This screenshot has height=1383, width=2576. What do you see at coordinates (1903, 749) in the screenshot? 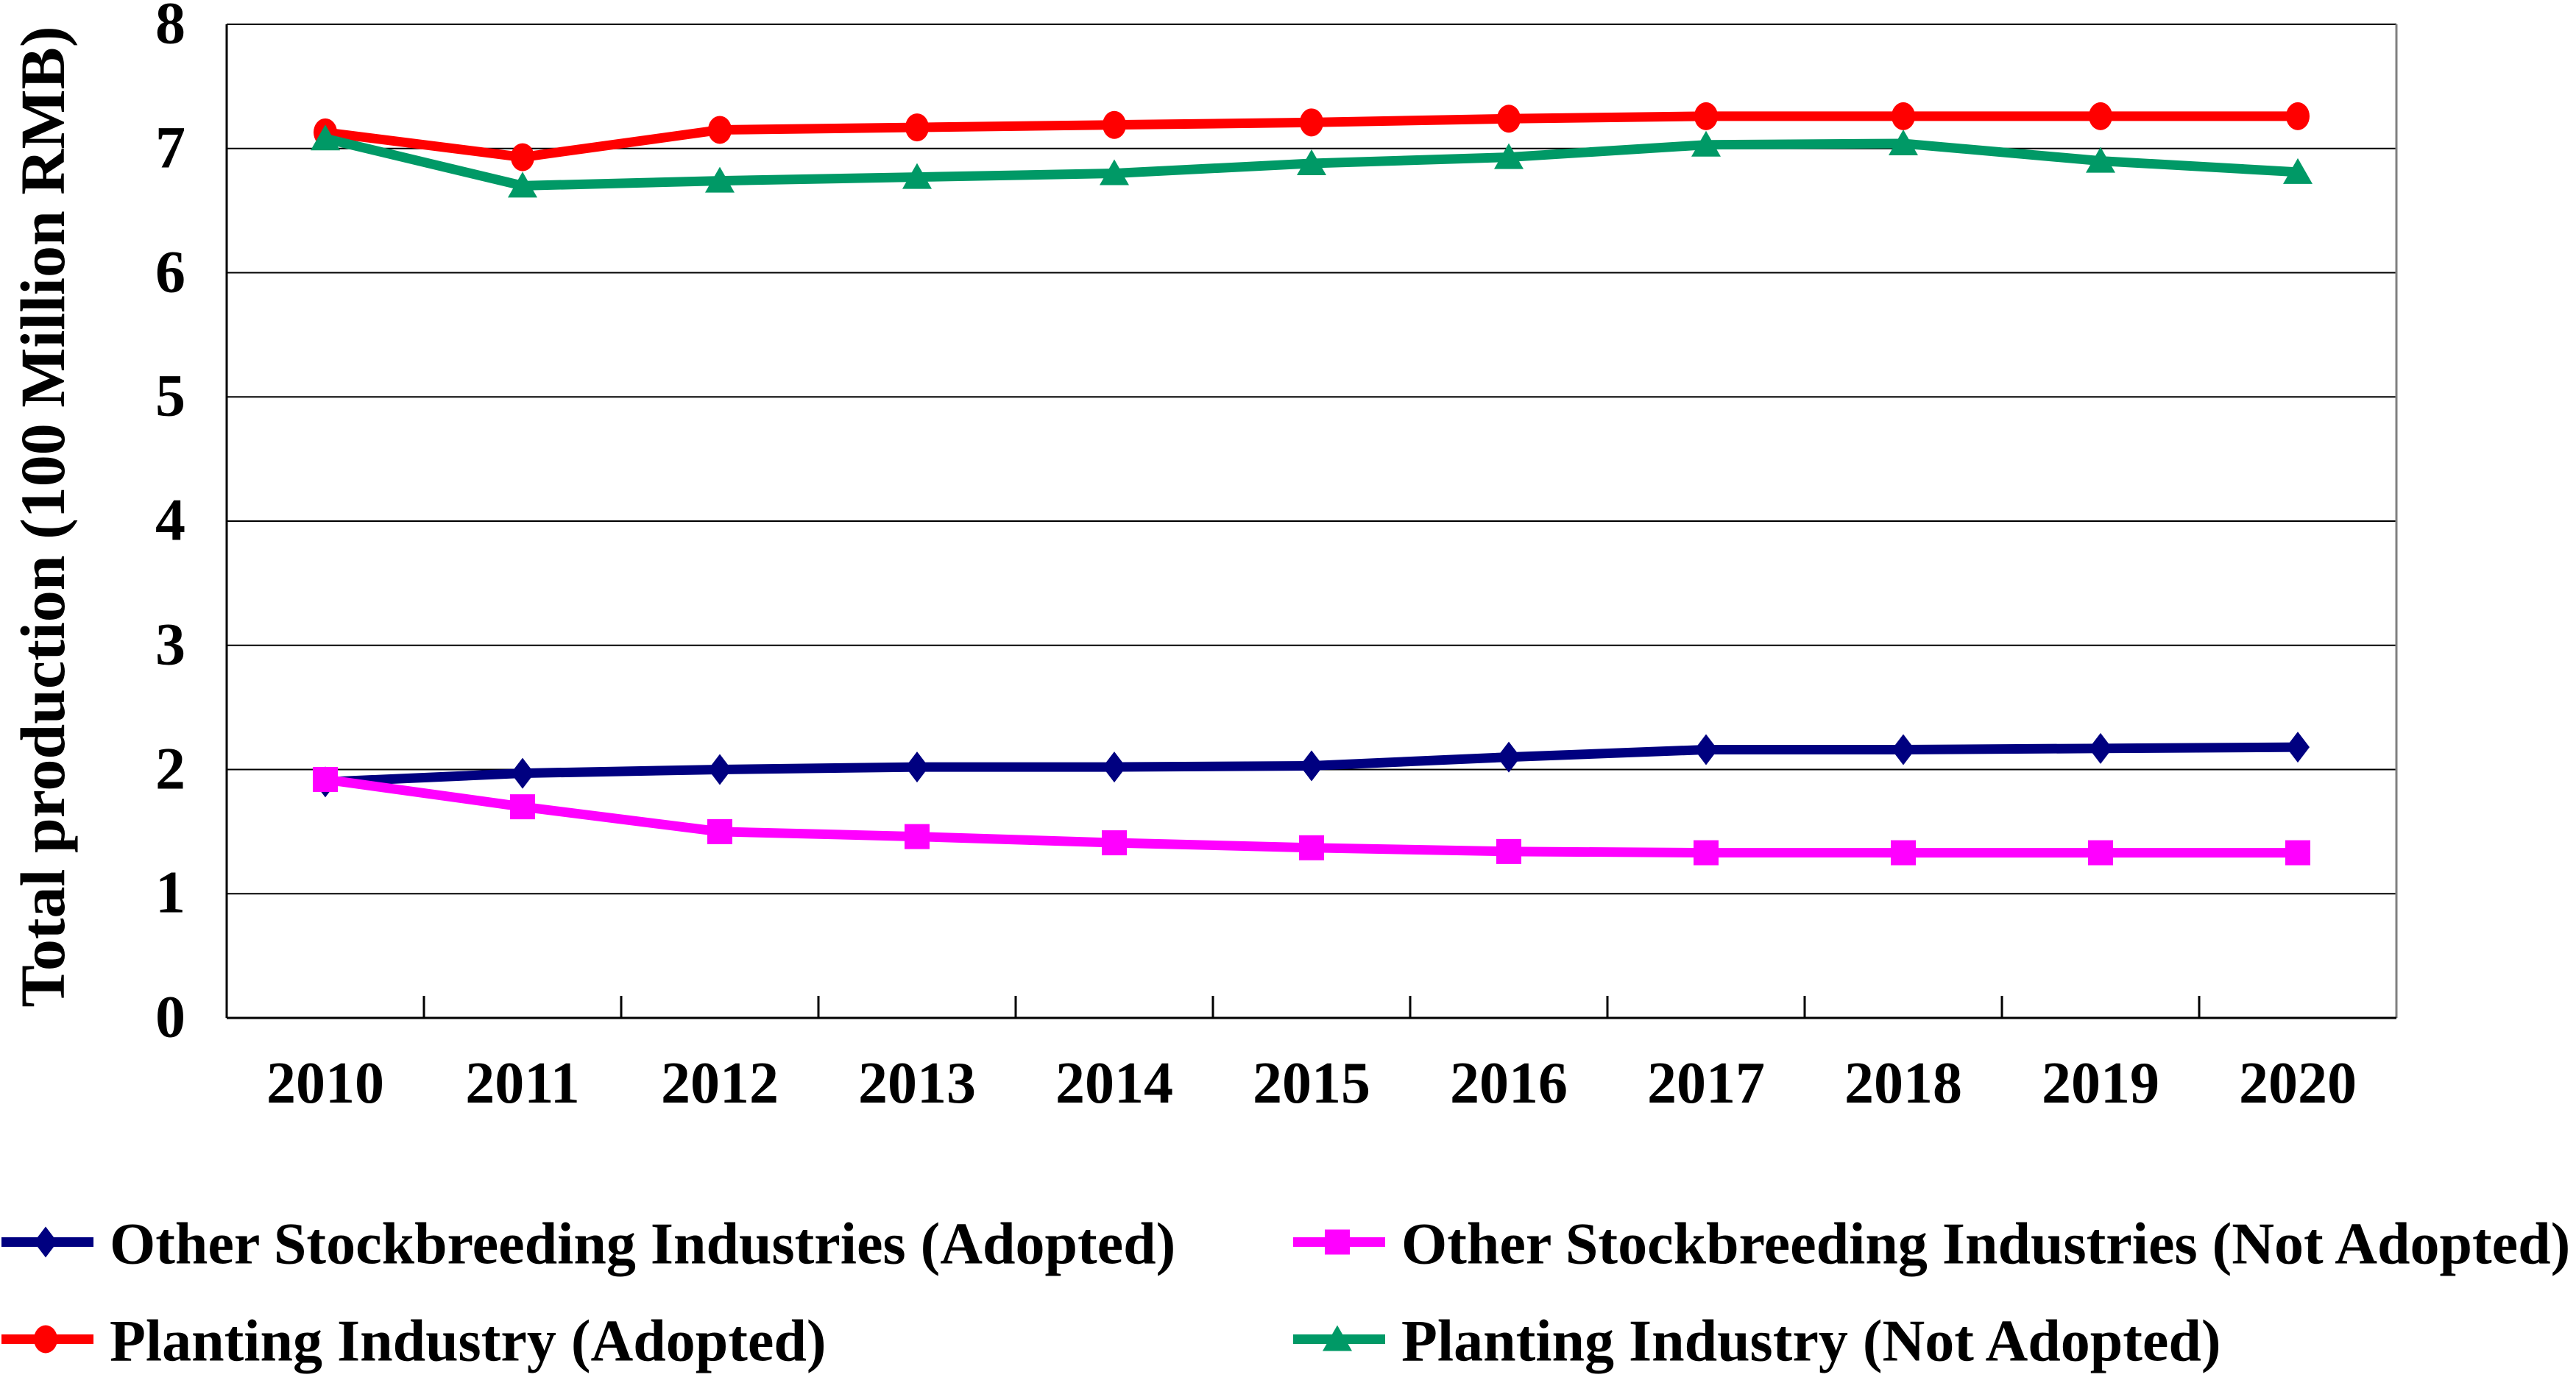
I see `data-point-diamond-2018` at bounding box center [1903, 749].